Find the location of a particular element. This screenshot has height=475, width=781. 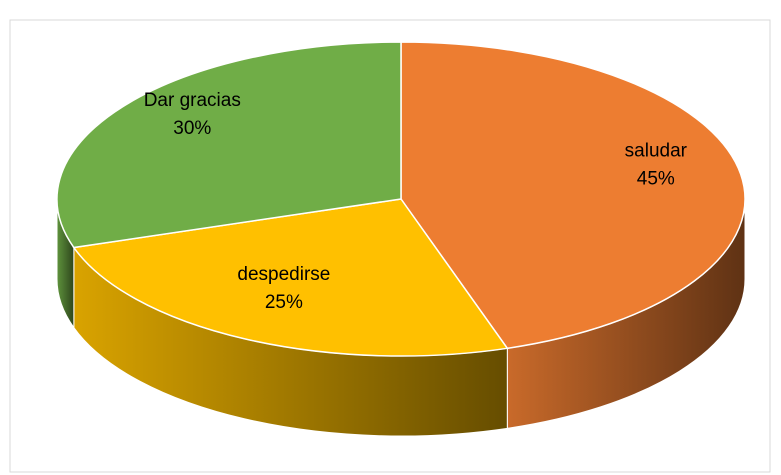

slice-label: Dar gracias is located at coordinates (192, 100).